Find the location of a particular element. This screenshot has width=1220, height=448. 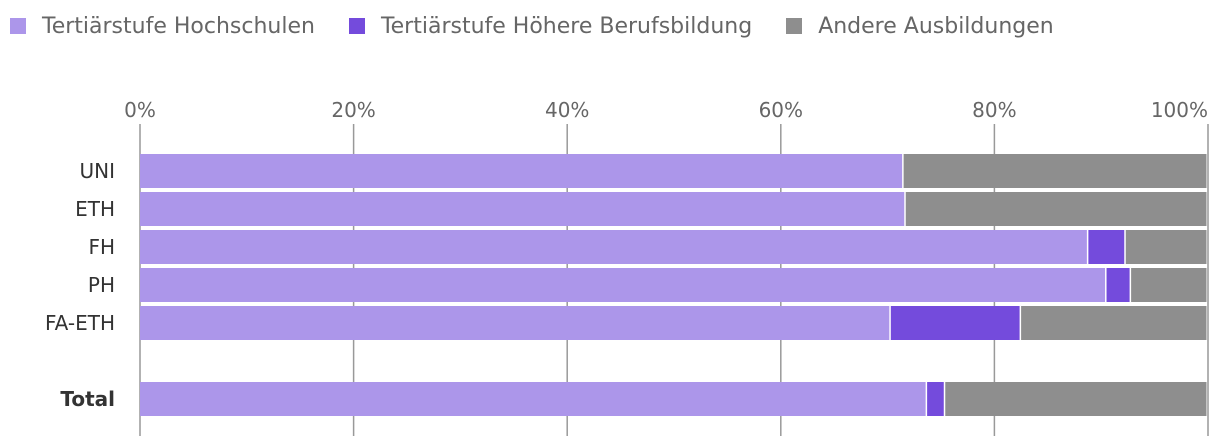

x-tick-label-60: 60% is located at coordinates (781, 110).